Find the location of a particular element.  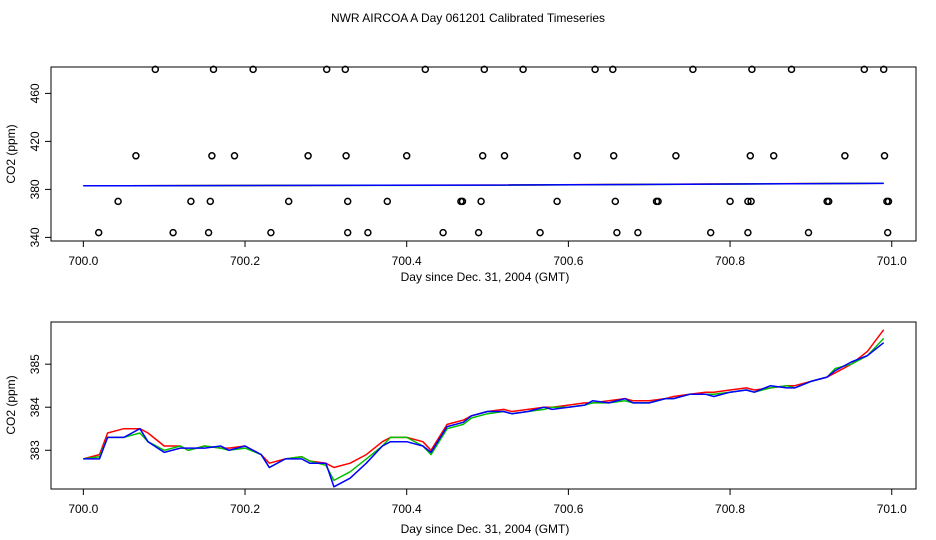

p1-y-tick-label: 340 is located at coordinates (35, 237).